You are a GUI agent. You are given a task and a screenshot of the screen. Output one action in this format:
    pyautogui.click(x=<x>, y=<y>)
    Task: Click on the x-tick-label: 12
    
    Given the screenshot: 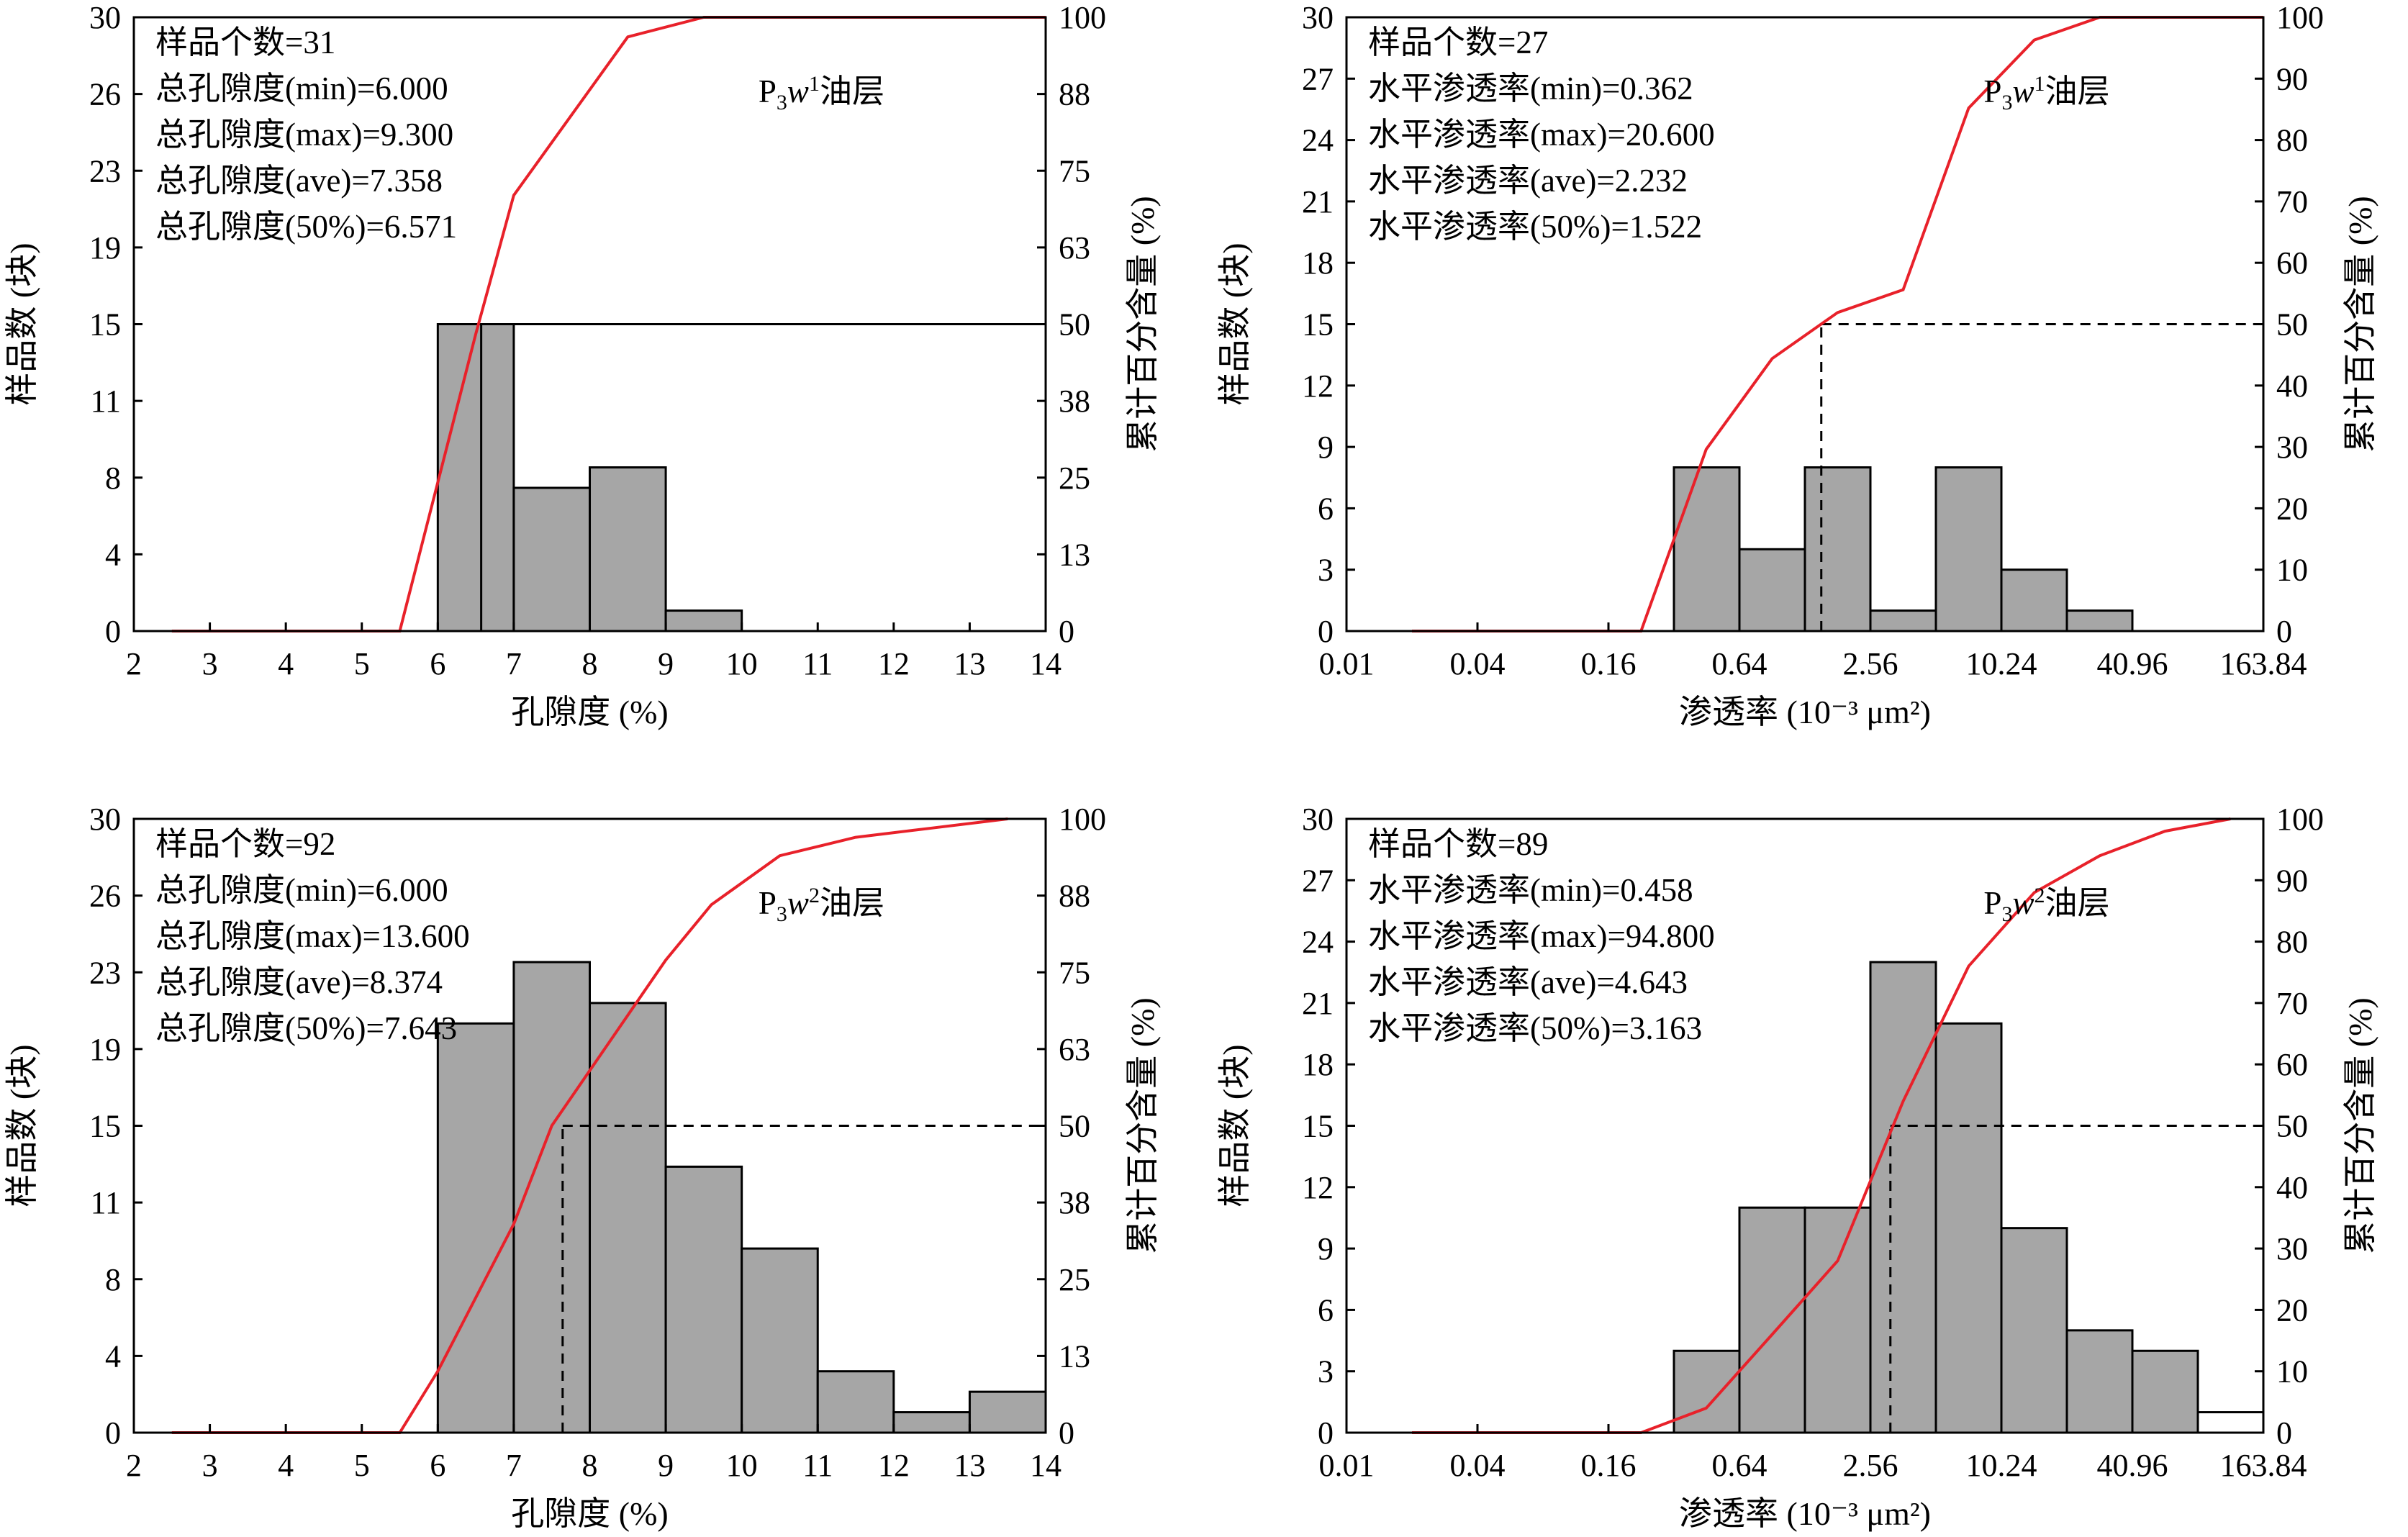 What is the action you would take?
    pyautogui.click(x=894, y=1465)
    